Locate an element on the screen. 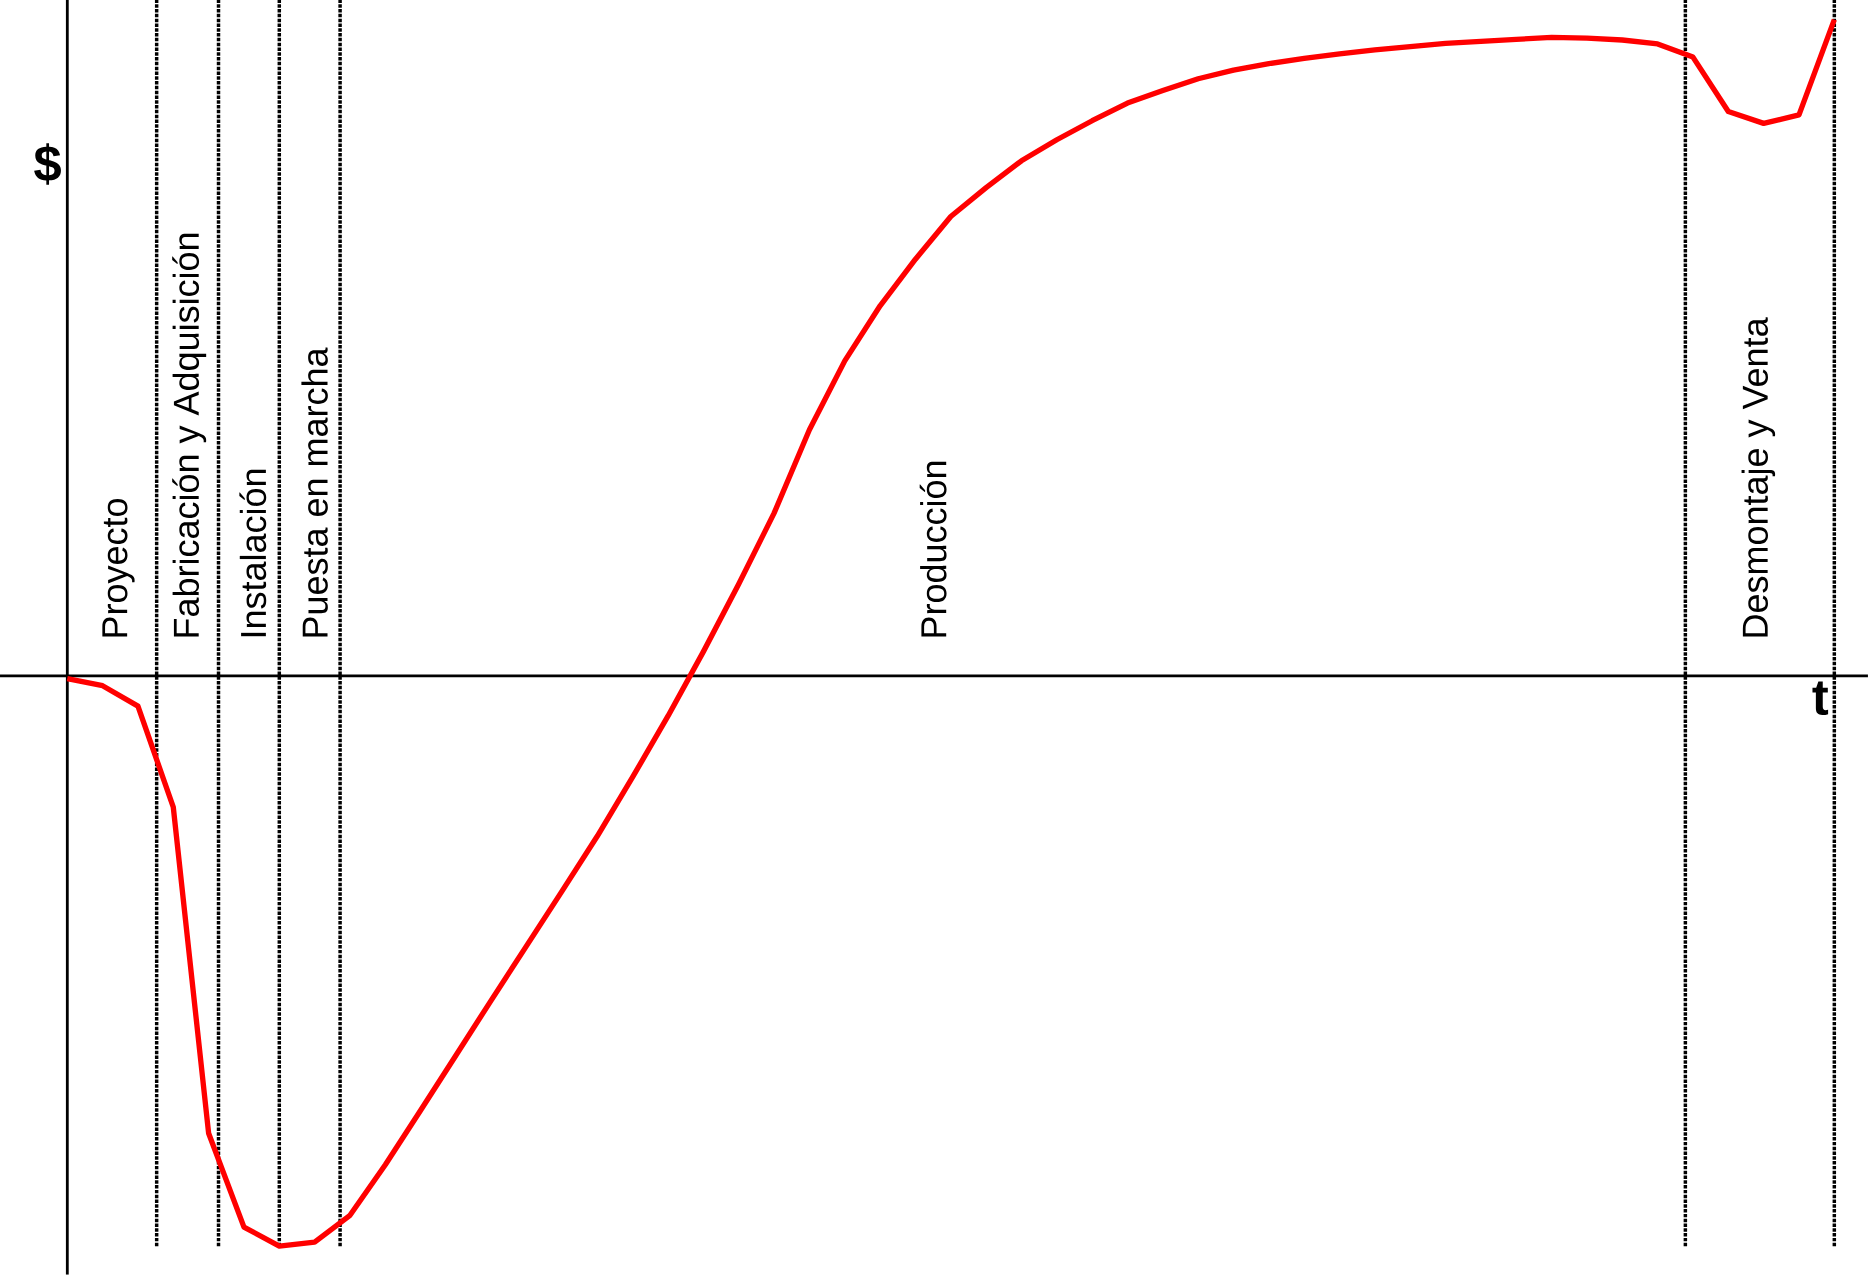 The height and width of the screenshot is (1275, 1868). annotation: Fabricación y Adquisición is located at coordinates (189, 435).